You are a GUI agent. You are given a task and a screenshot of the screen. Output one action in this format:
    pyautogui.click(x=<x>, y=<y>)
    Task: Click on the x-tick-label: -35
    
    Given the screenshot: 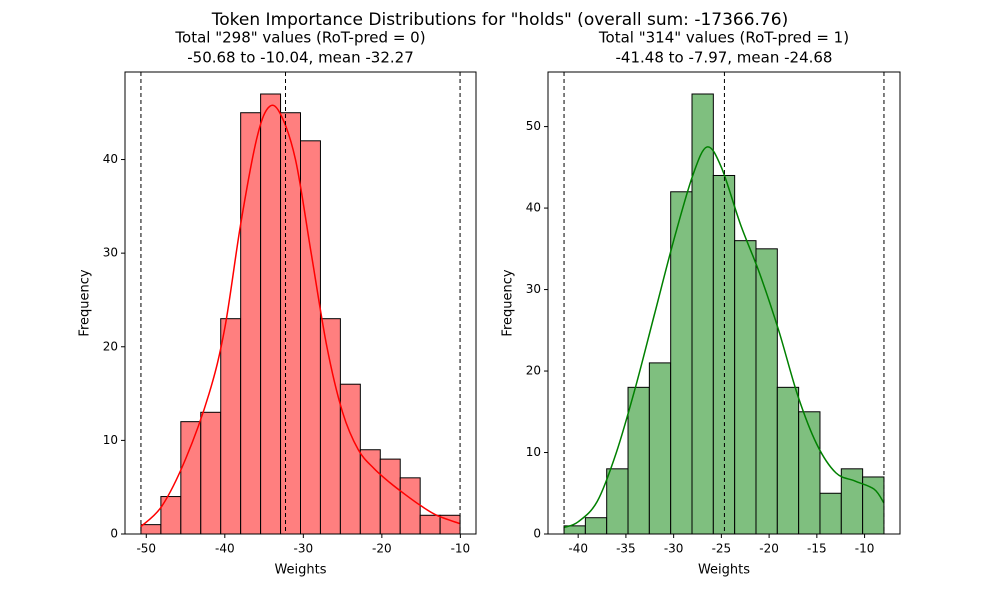 What is the action you would take?
    pyautogui.click(x=626, y=549)
    